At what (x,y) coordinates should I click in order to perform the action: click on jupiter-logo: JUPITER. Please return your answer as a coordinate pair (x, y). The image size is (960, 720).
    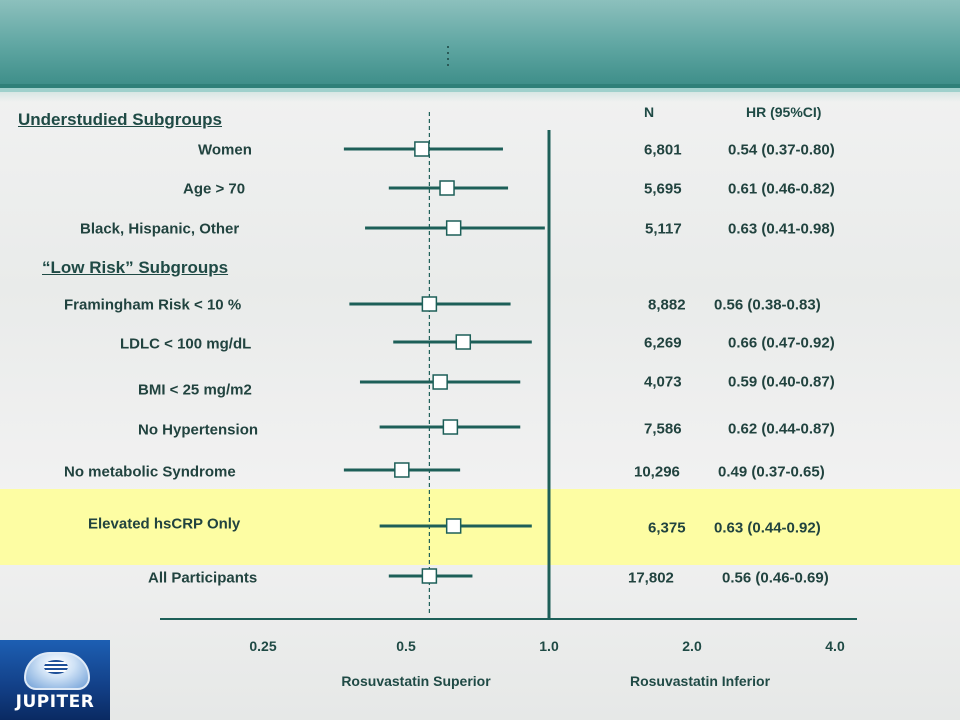
    Looking at the image, I should click on (55, 680).